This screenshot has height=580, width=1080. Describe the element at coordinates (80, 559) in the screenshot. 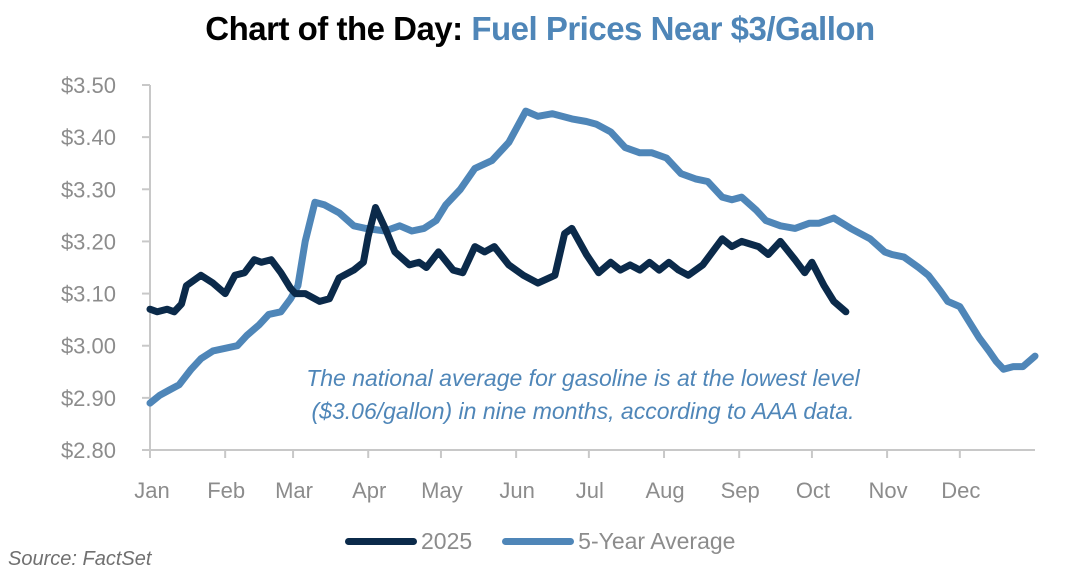

I see `source-note: Source: FactSet` at that location.